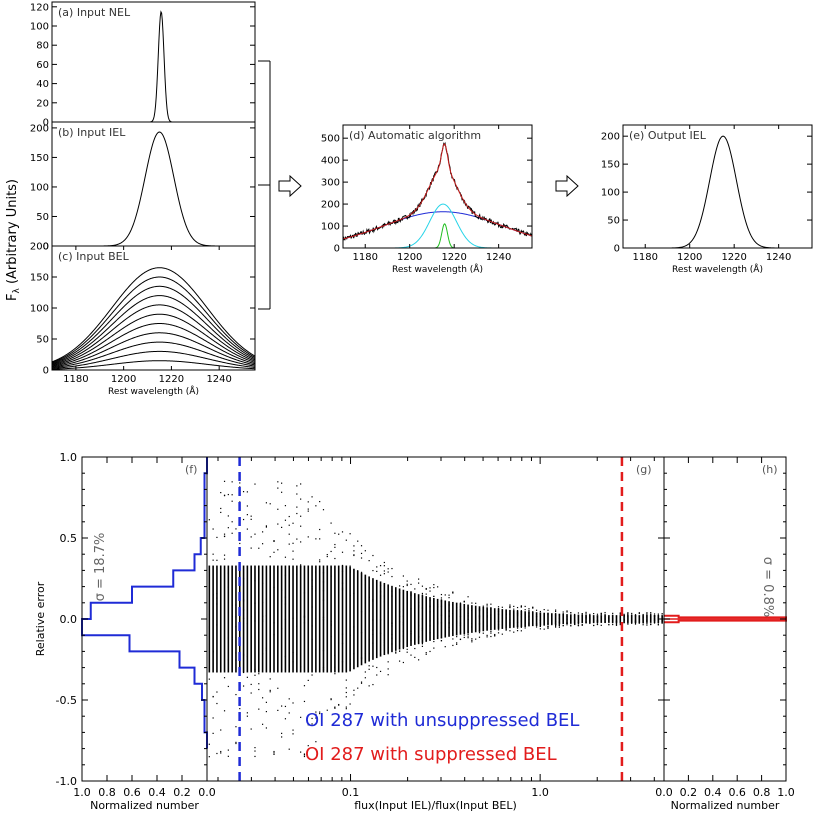 This screenshot has height=830, width=830. What do you see at coordinates (42, 84) in the screenshot?
I see `y-tick-label: 40` at bounding box center [42, 84].